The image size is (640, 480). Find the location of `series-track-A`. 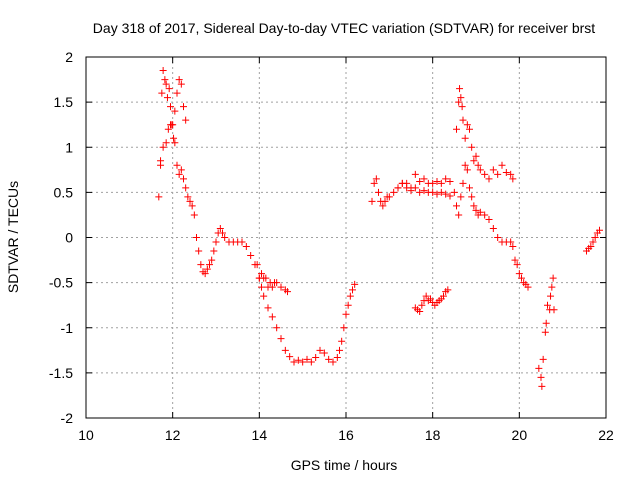

series-track-A is located at coordinates (172, 134).